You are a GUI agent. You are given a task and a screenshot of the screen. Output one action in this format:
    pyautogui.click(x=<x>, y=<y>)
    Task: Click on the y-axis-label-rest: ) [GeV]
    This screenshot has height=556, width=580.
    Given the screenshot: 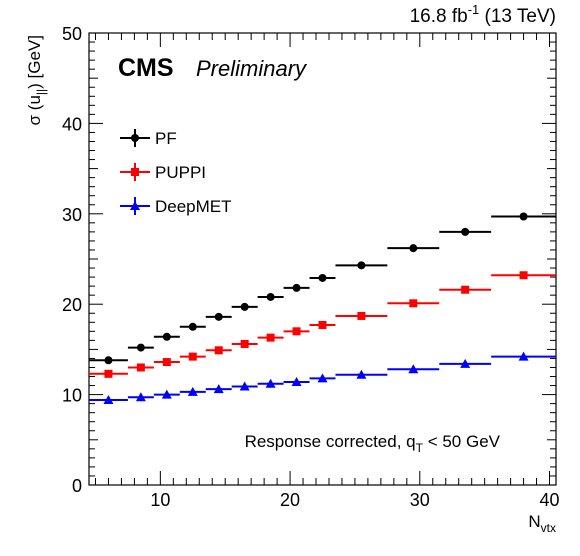 What is the action you would take?
    pyautogui.click(x=34, y=62)
    